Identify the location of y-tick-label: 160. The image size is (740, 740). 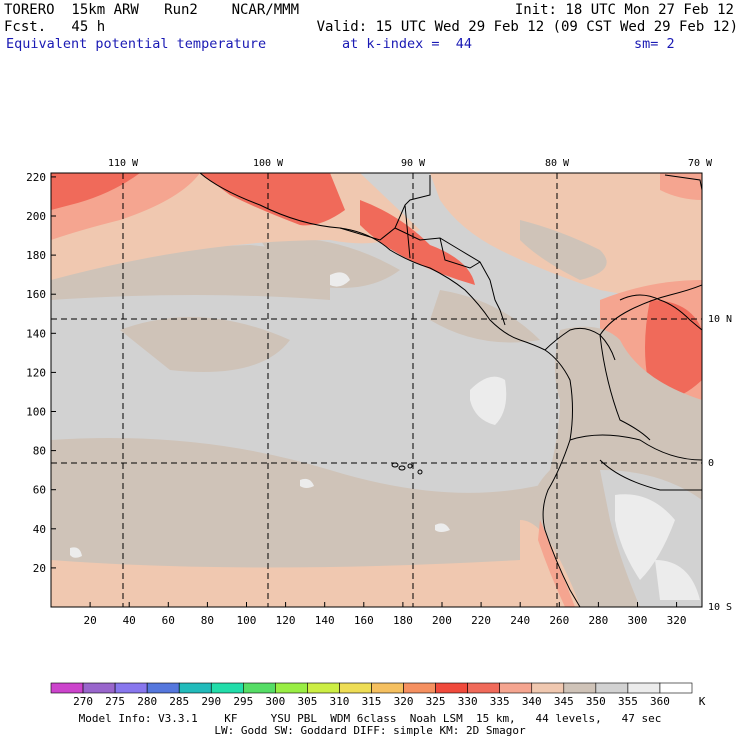
(36, 294).